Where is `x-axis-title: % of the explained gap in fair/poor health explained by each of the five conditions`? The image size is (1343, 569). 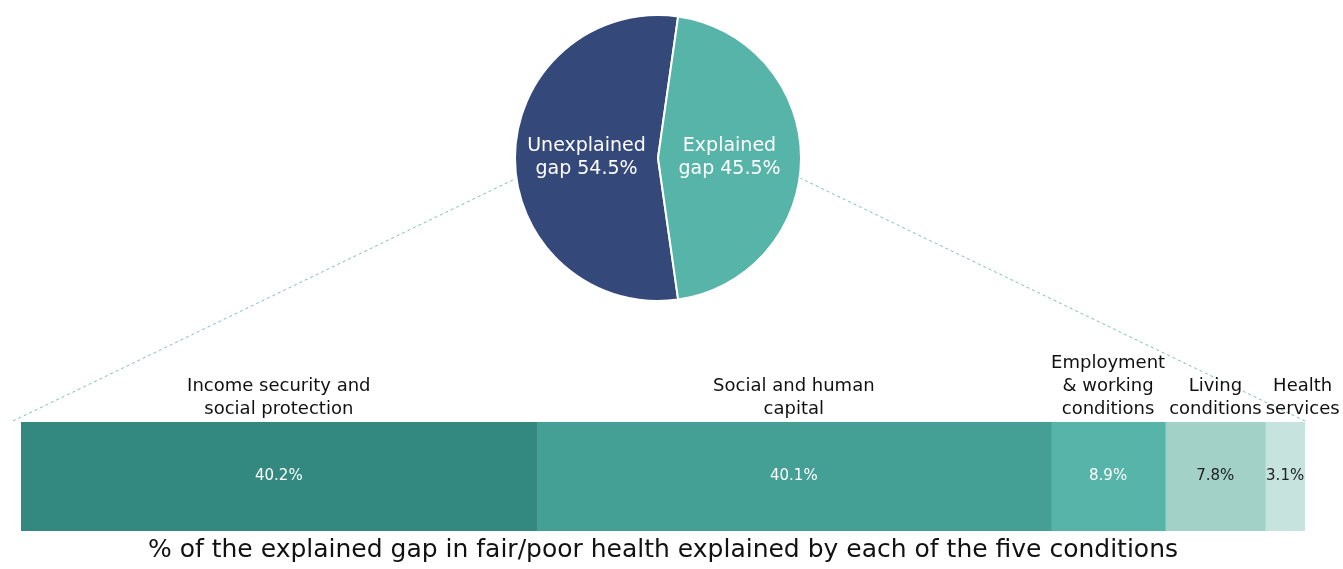 x-axis-title: % of the explained gap in fair/poor health explained by each of the five conditions is located at coordinates (663, 548).